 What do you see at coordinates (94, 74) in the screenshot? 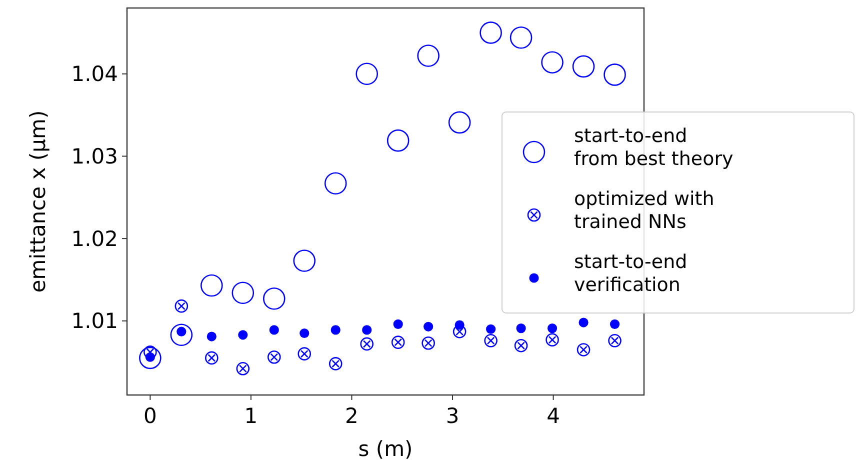
I see `y-tick-label: 1.04` at bounding box center [94, 74].